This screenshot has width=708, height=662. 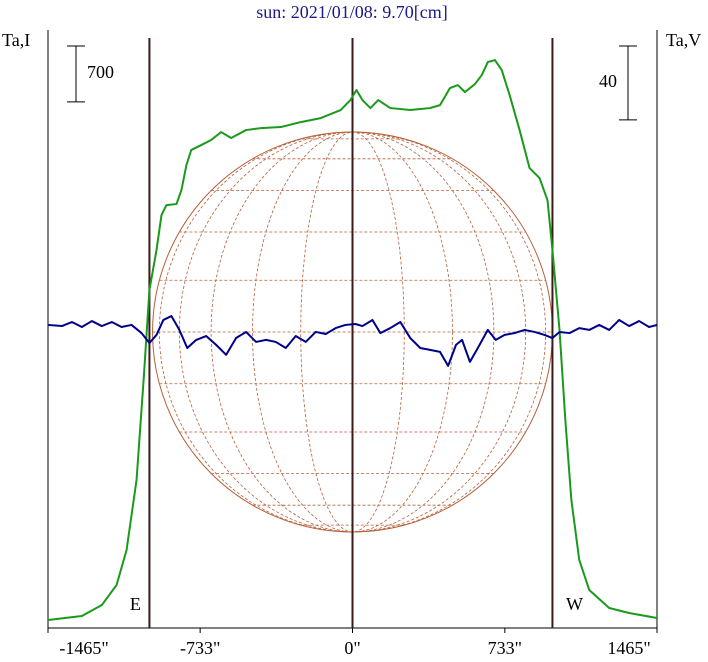 I want to click on x-tick-label: -733", so click(x=200, y=648).